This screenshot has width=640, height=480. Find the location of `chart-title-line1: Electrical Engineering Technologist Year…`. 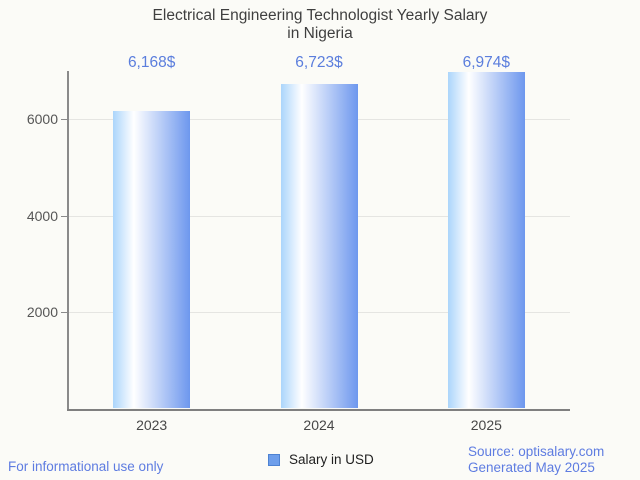

chart-title-line1: Electrical Engineering Technologist Year… is located at coordinates (320, 15).